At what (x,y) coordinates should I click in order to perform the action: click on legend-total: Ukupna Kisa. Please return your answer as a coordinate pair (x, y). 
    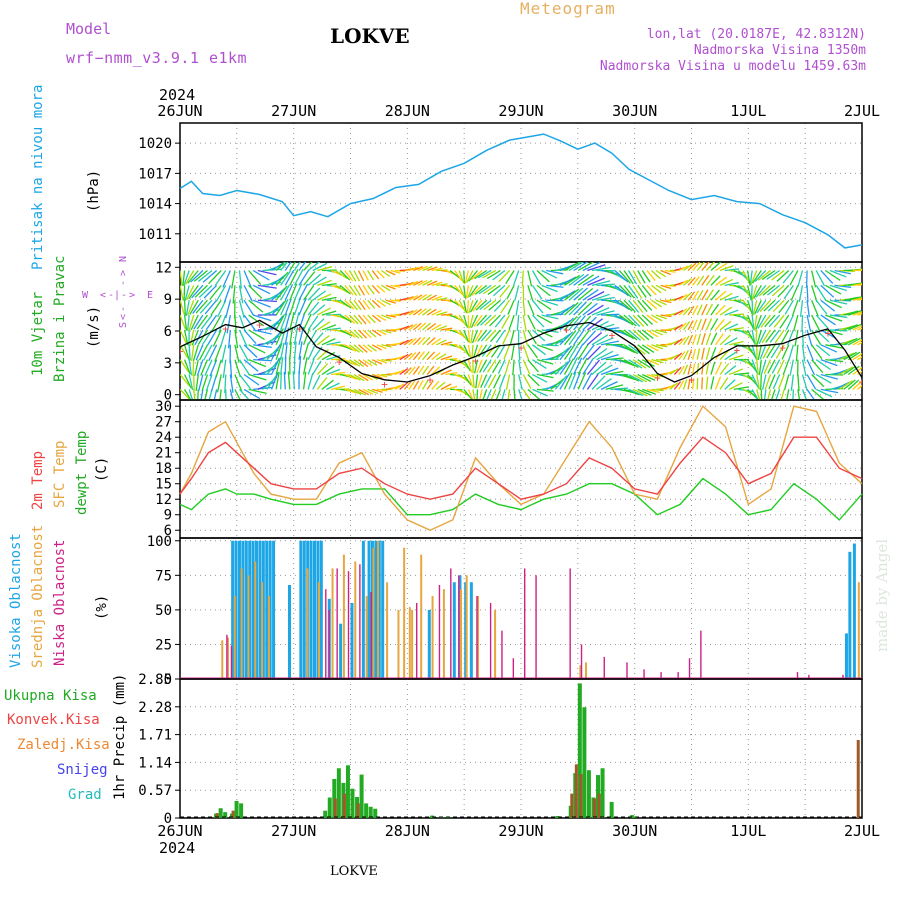
    Looking at the image, I should click on (50, 696).